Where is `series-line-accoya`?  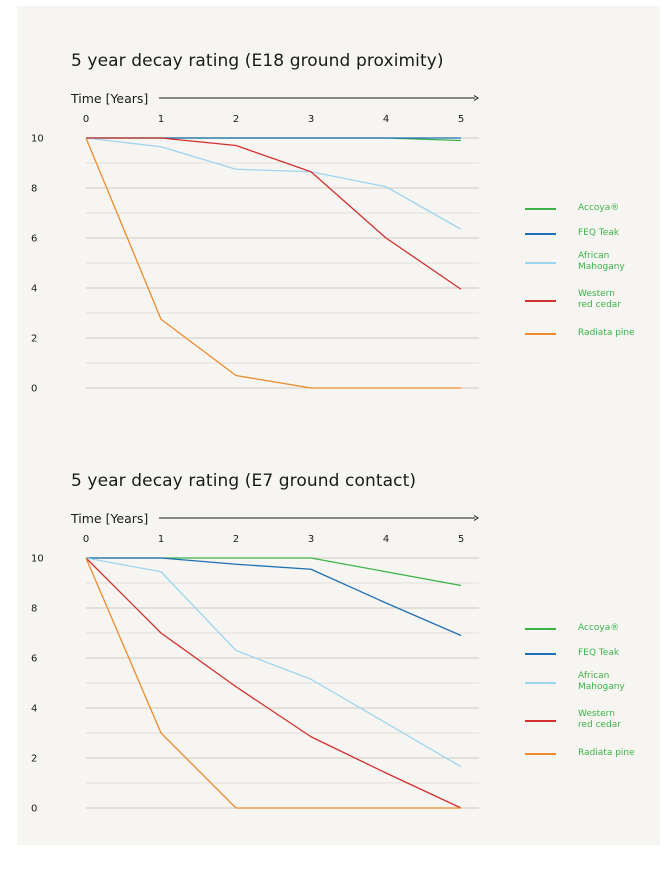 series-line-accoya is located at coordinates (274, 572).